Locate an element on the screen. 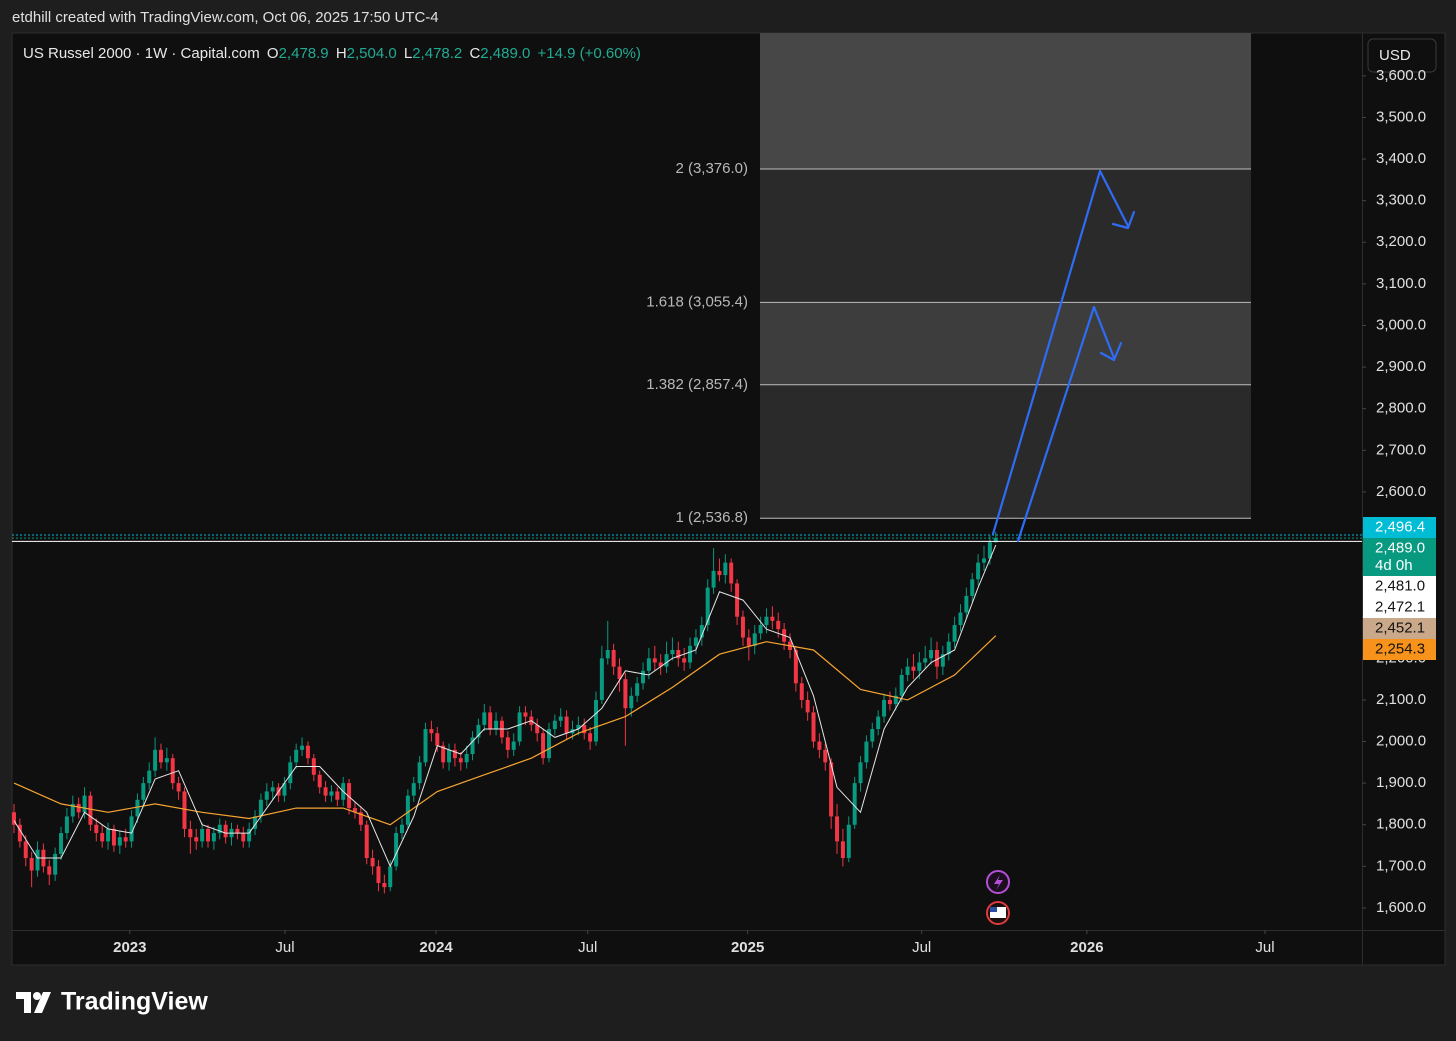  price-label: 2,481.0 is located at coordinates (1400, 585).